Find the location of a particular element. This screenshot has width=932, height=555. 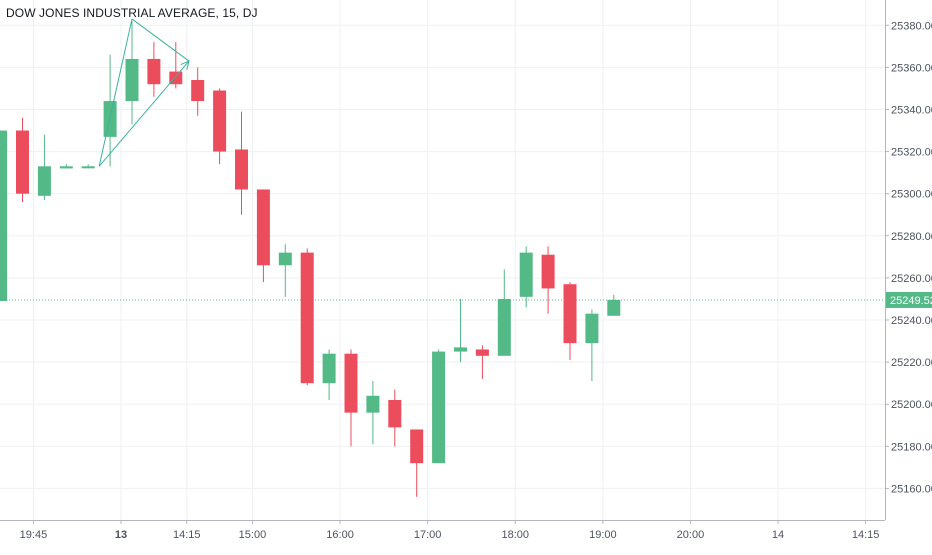

last-price-label-bg is located at coordinates (909, 299).